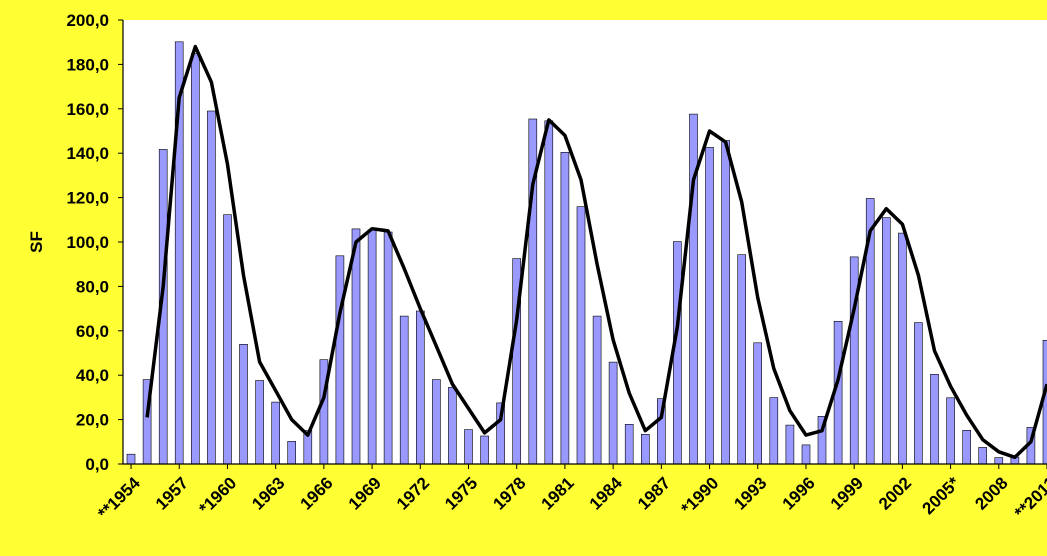 The image size is (1047, 556). What do you see at coordinates (452, 426) in the screenshot?
I see `bar-1974` at bounding box center [452, 426].